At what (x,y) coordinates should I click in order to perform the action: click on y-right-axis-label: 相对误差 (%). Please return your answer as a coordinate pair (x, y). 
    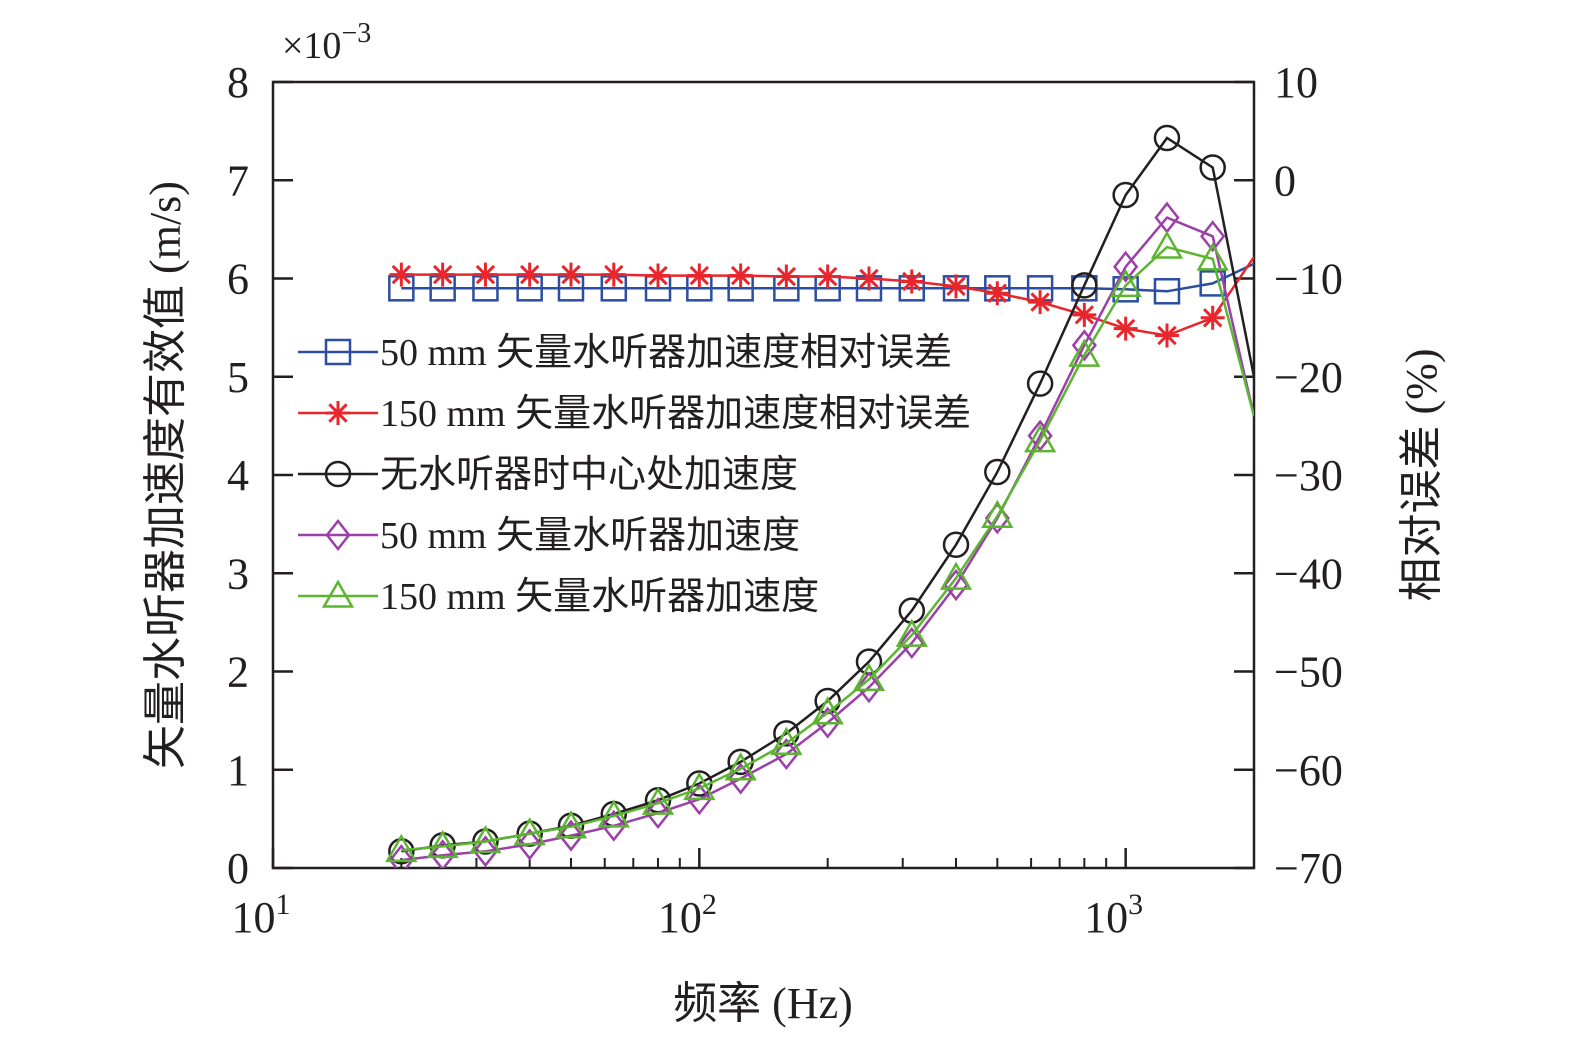
    Looking at the image, I should click on (1421, 475).